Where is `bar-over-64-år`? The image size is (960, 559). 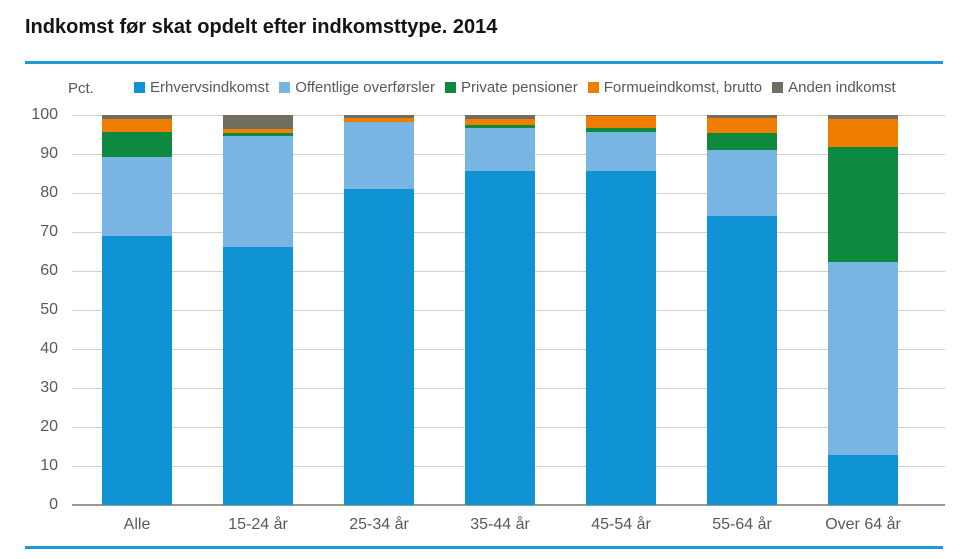
bar-over-64-år is located at coordinates (863, 310).